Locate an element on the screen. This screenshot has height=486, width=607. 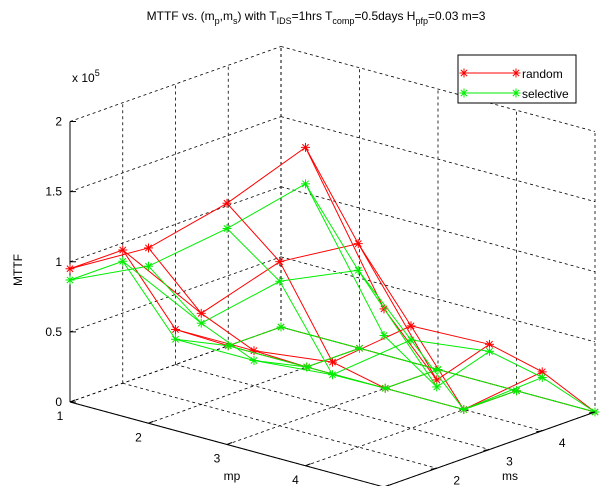
z-tick-label: 0 is located at coordinates (58, 402).